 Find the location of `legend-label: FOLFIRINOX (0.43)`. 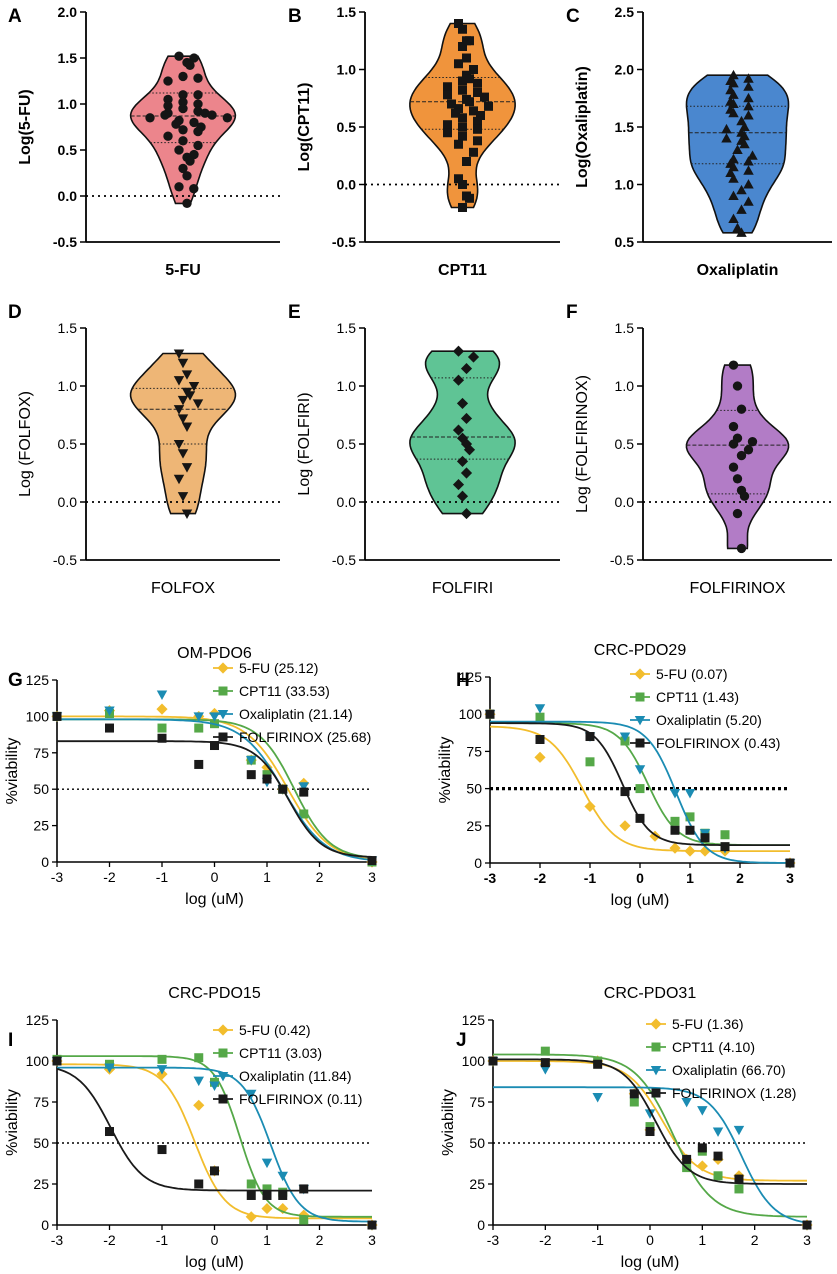

legend-label: FOLFIRINOX (0.43) is located at coordinates (718, 743).